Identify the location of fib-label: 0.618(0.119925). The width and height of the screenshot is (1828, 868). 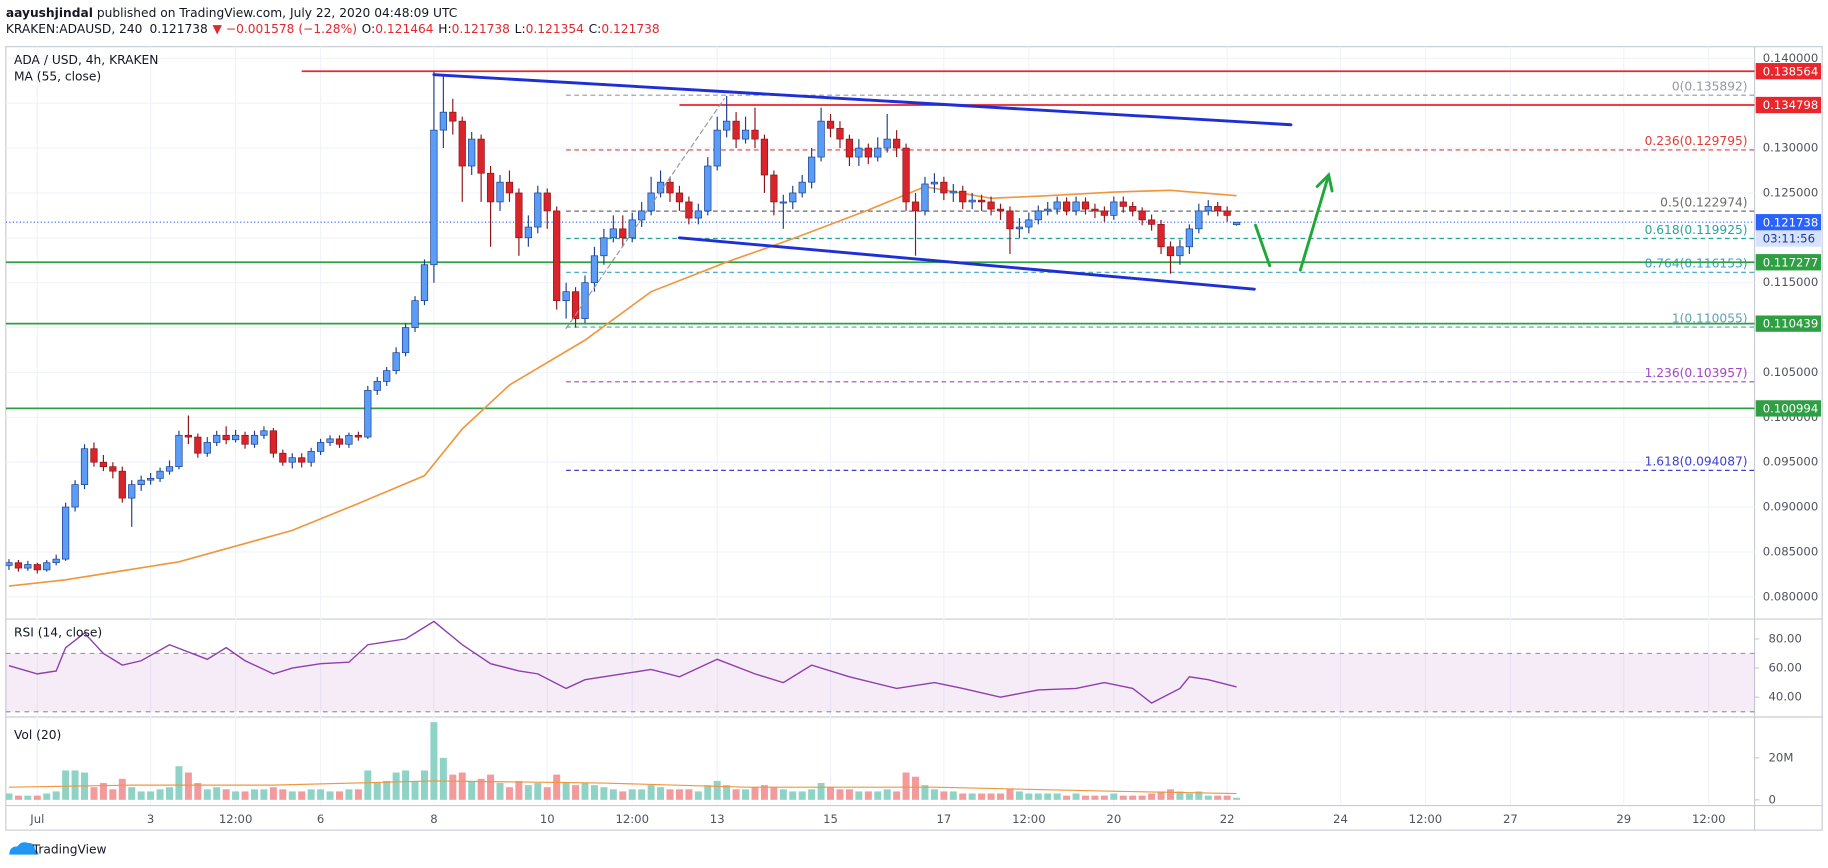
(1696, 230).